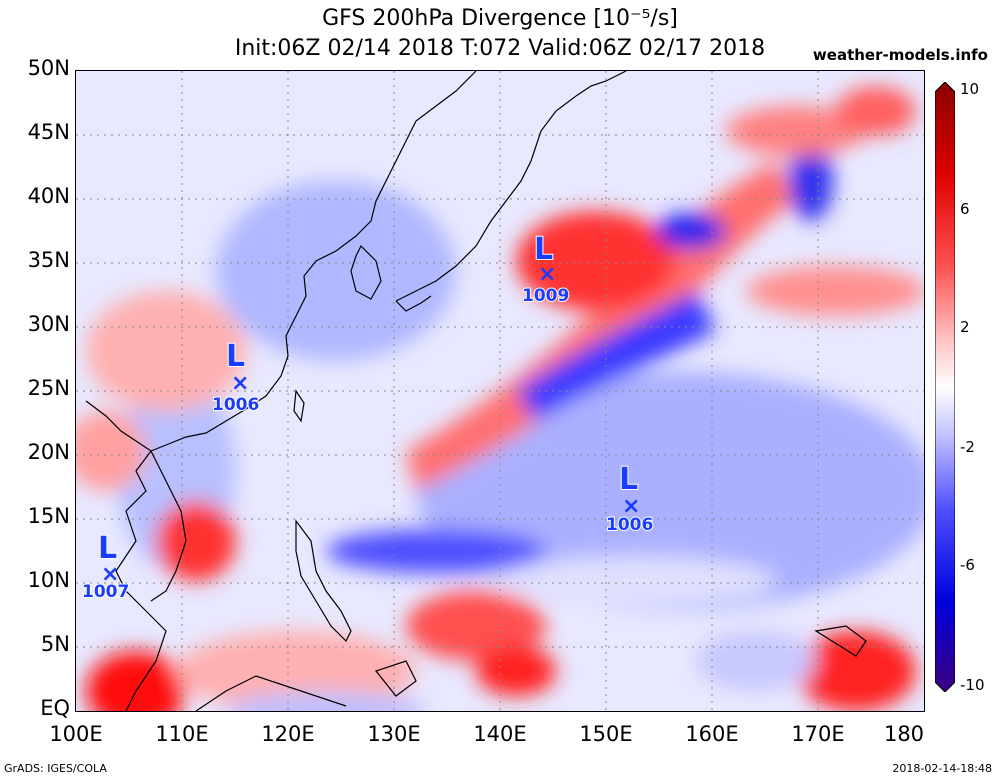 The image size is (1000, 779). What do you see at coordinates (48, 388) in the screenshot?
I see `lat-label-25n: 25N` at bounding box center [48, 388].